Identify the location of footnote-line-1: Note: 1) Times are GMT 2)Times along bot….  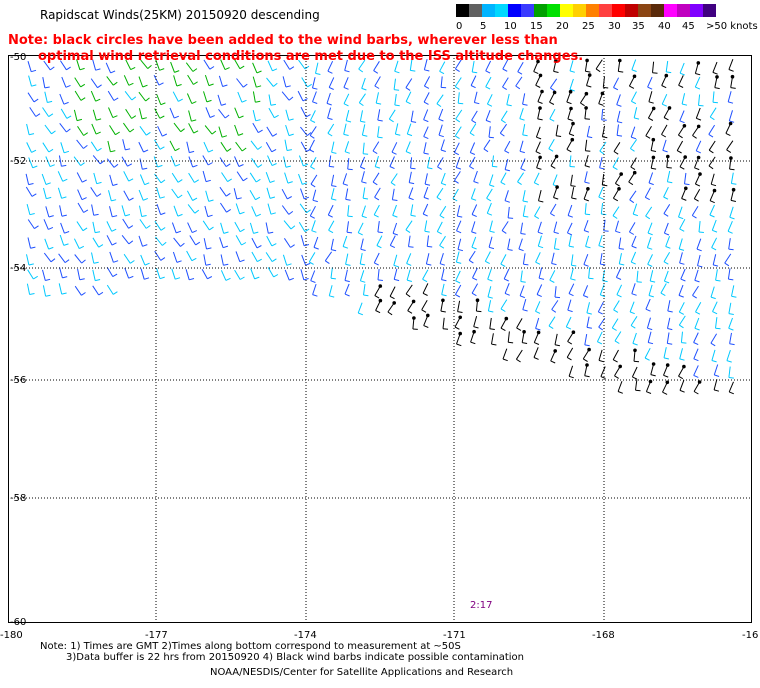
(250, 646).